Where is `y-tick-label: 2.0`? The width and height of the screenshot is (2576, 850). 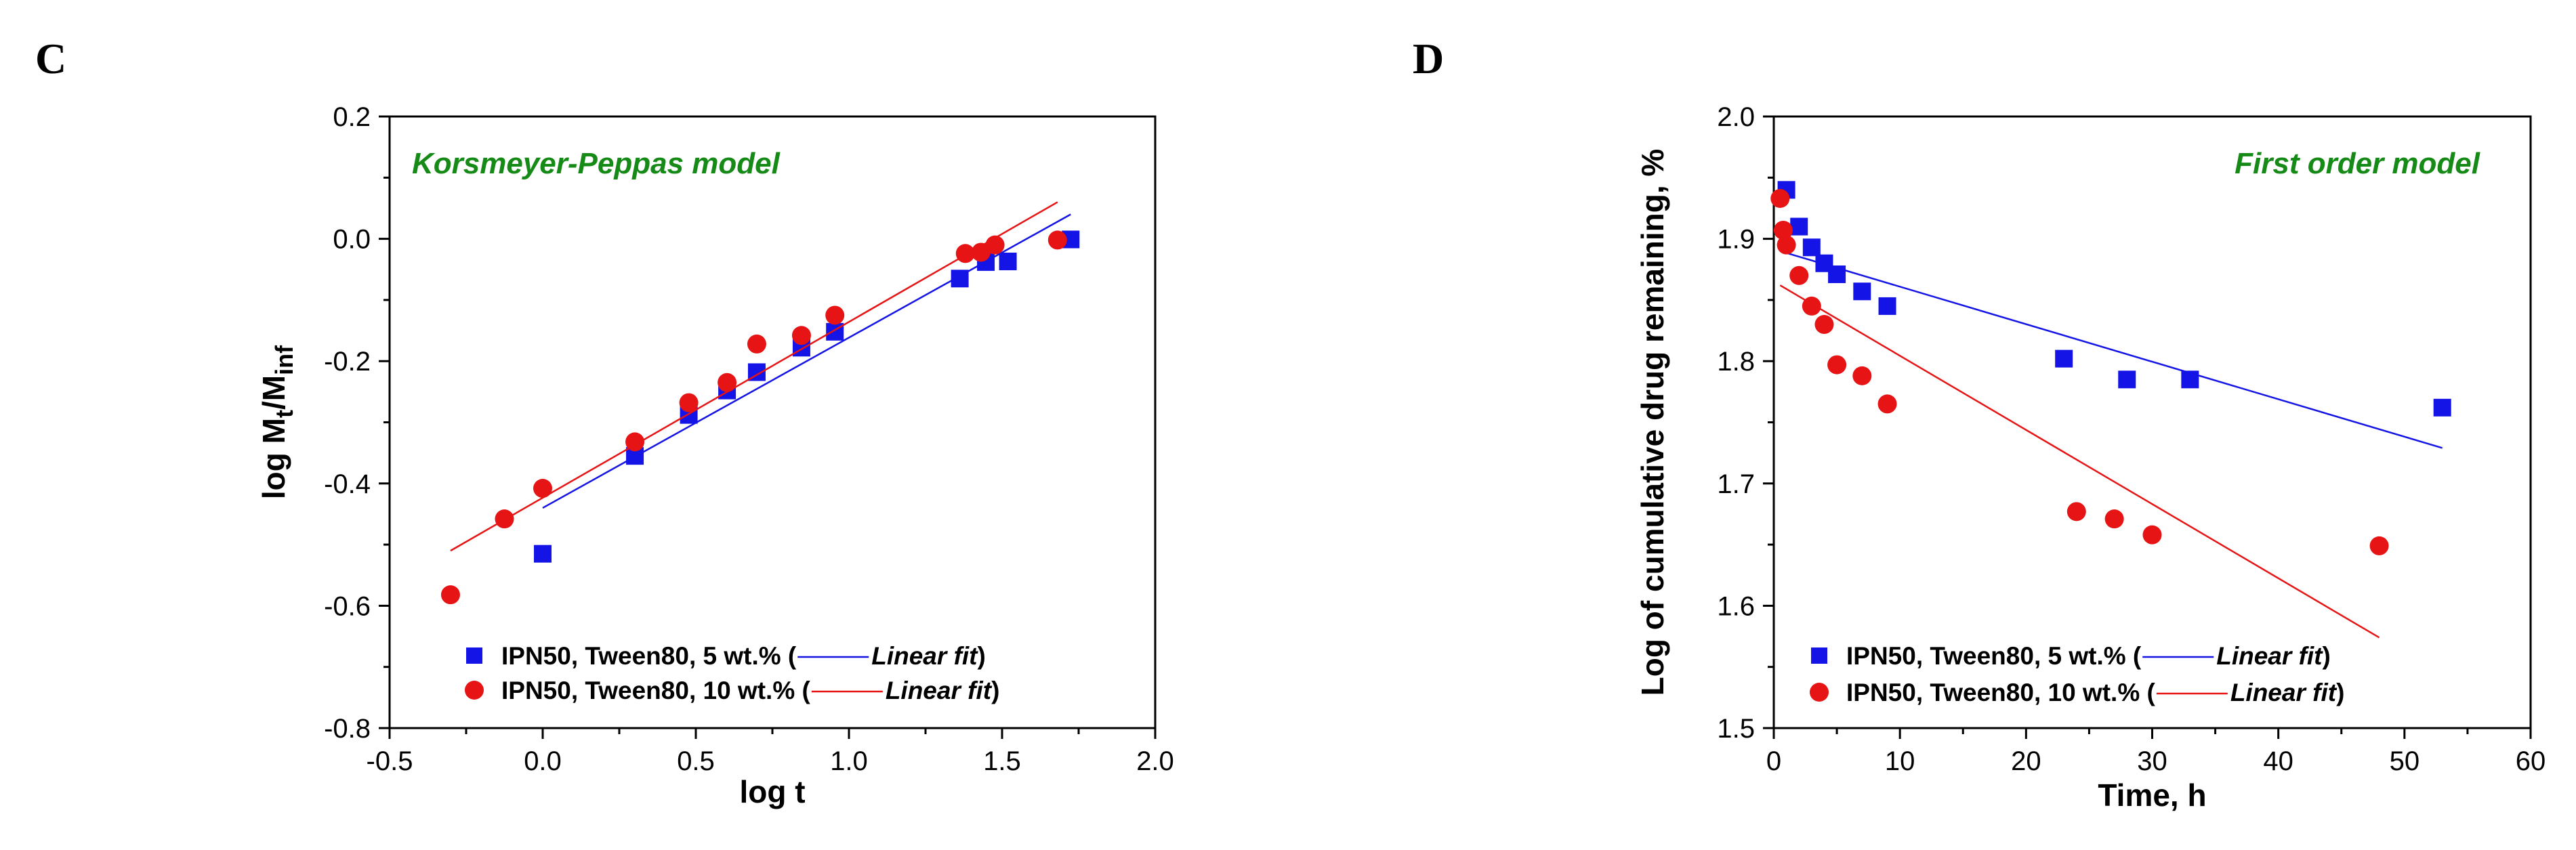
y-tick-label: 2.0 is located at coordinates (1736, 117).